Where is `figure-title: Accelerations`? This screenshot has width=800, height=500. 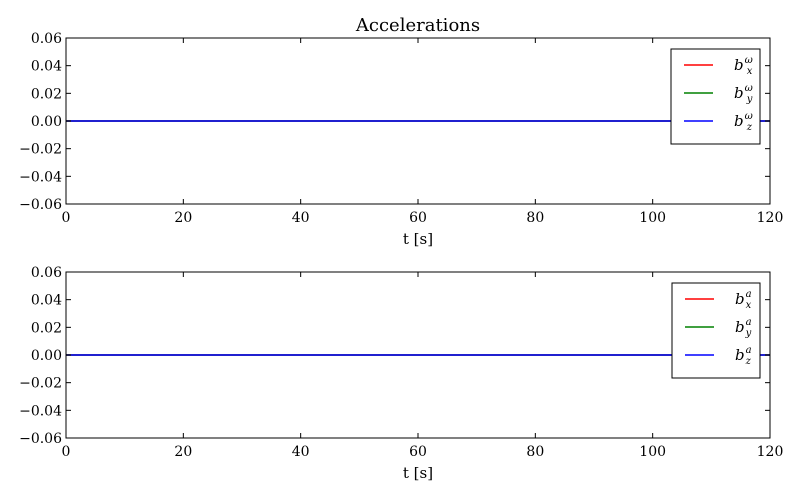 figure-title: Accelerations is located at coordinates (417, 25).